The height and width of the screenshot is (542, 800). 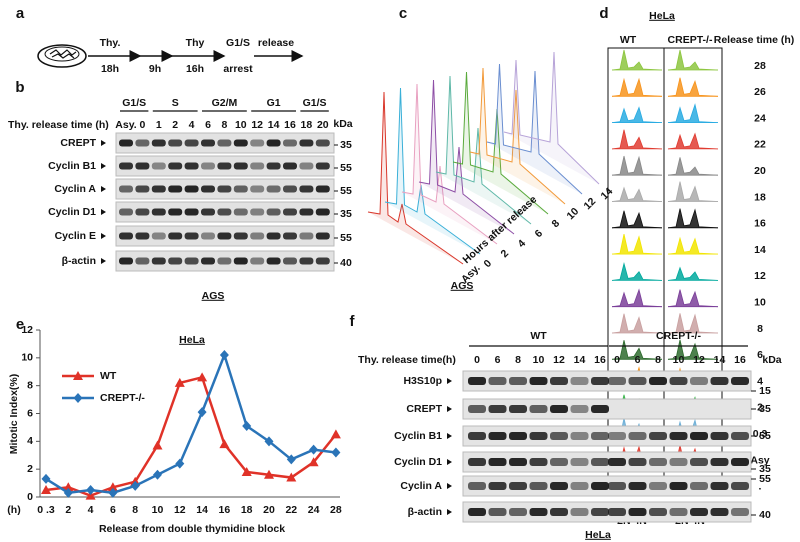 I want to click on protocol-label: 16h, so click(x=195, y=69).